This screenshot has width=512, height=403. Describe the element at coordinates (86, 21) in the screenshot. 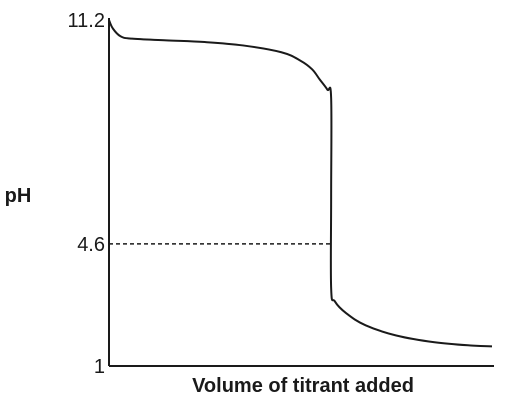

I see `y-tick-label: 11.2` at that location.